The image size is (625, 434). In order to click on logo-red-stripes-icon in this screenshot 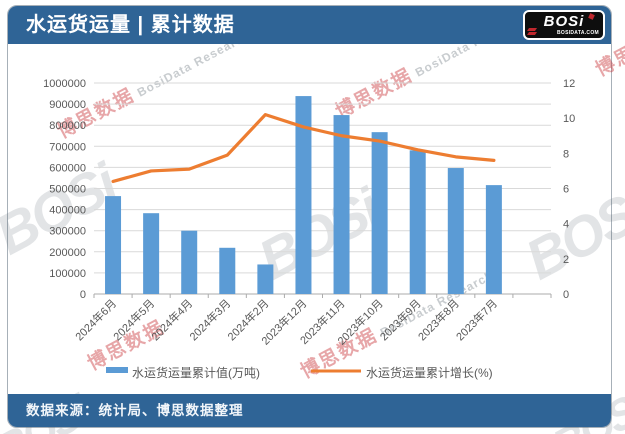, I will do `click(532, 31)`.